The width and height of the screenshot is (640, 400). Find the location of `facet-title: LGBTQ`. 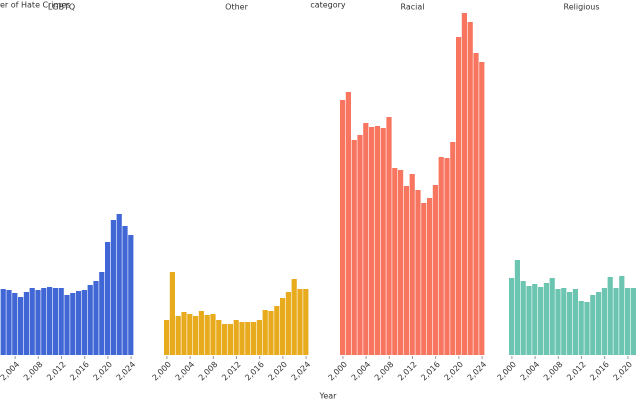

facet-title: LGBTQ is located at coordinates (61, 7).